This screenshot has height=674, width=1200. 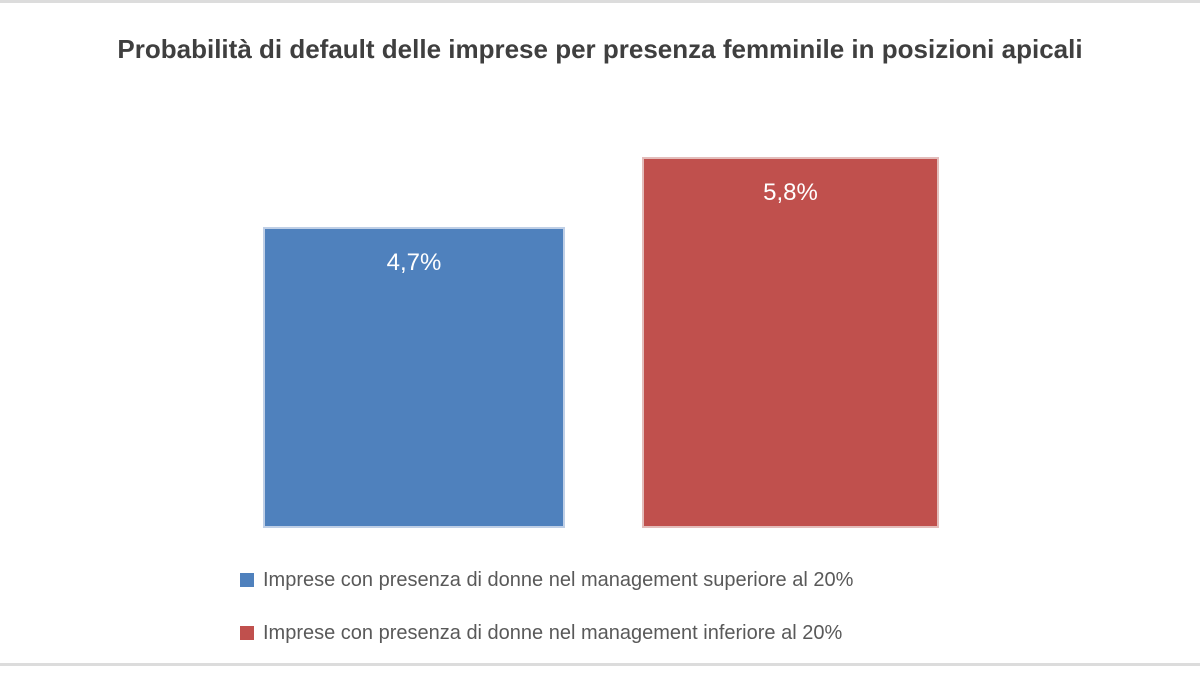 What do you see at coordinates (600, 1) in the screenshot?
I see `top-border-line` at bounding box center [600, 1].